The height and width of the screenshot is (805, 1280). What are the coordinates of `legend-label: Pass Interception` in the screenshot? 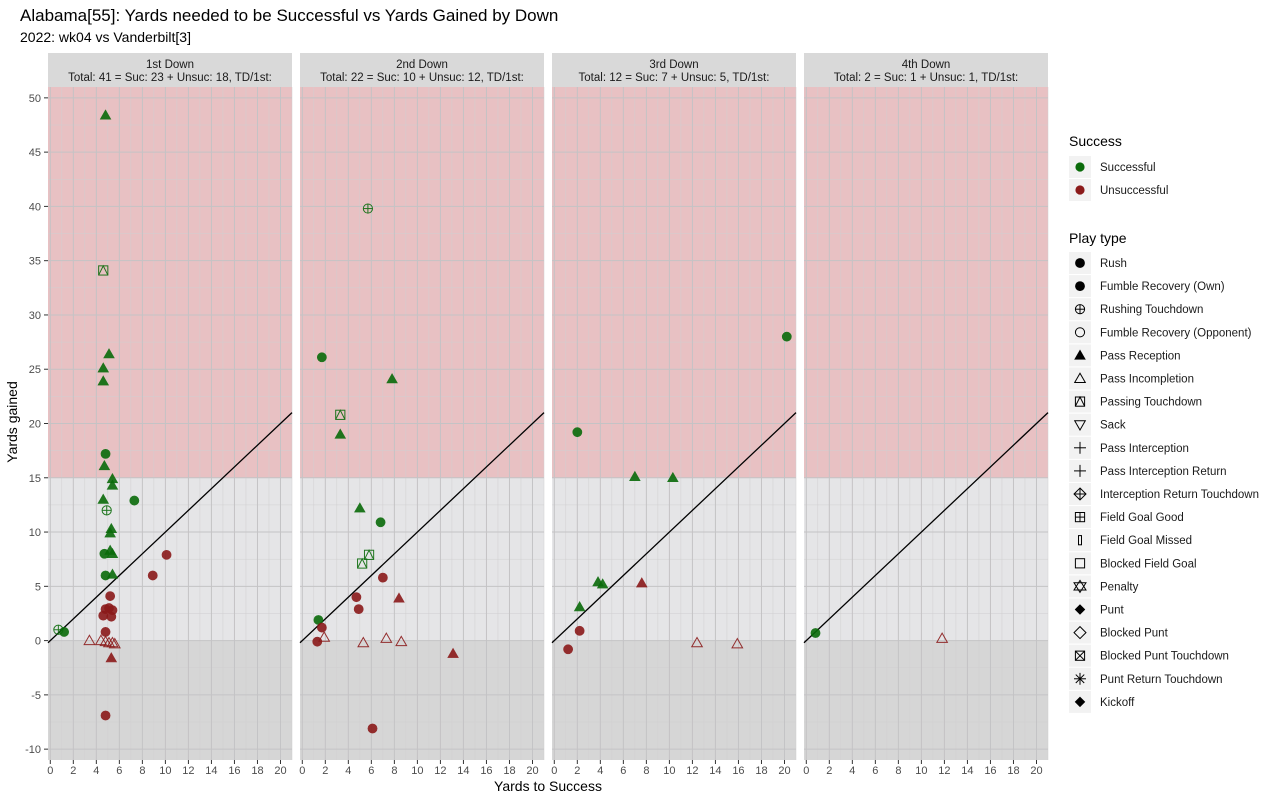 It's located at (1144, 449).